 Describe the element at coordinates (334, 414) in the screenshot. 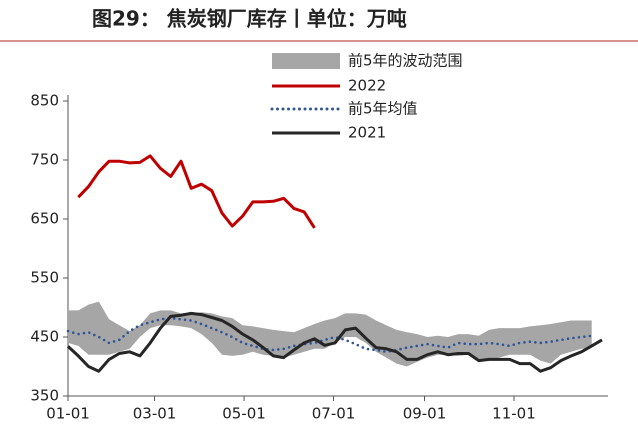

I see `x-tick-label: 07-01` at that location.